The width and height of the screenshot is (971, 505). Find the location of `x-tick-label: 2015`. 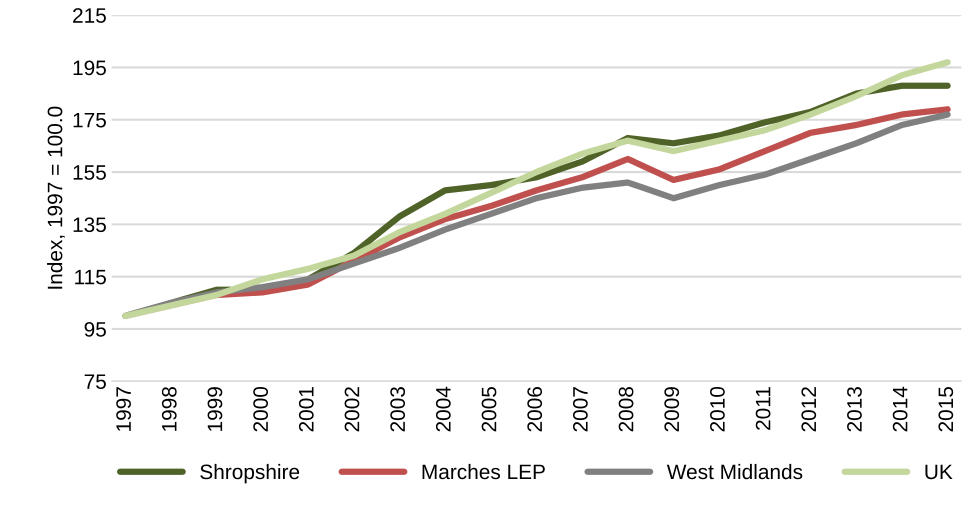

x-tick-label: 2015 is located at coordinates (946, 409).